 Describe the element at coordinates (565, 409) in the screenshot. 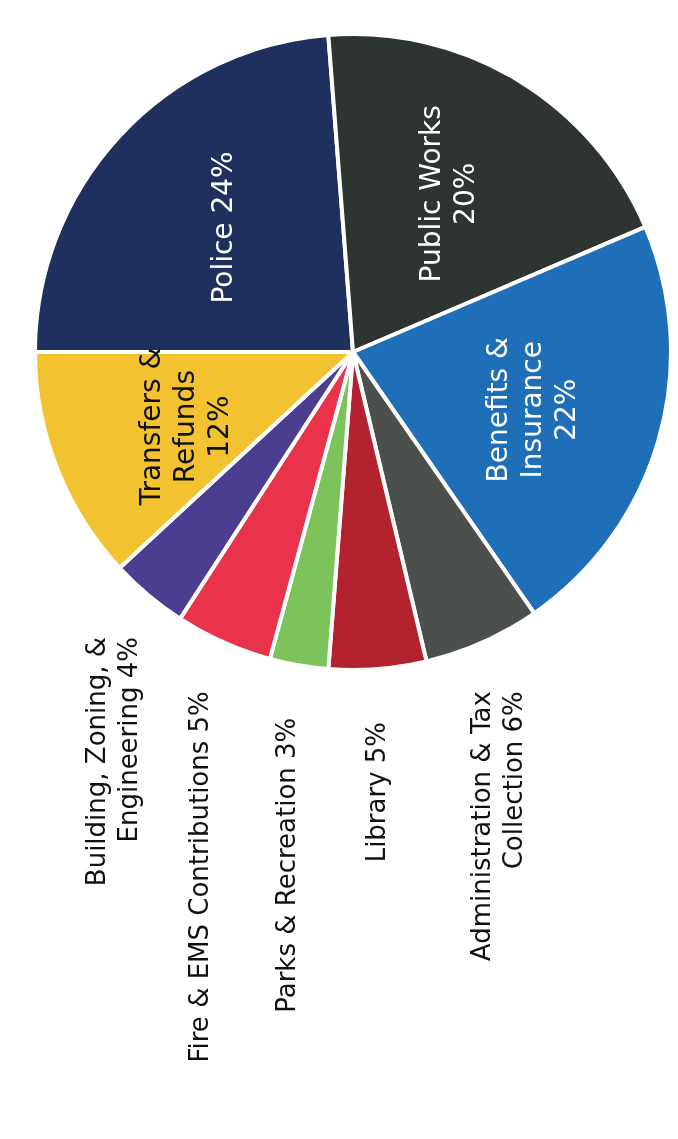

I see `data-label: 22%` at that location.